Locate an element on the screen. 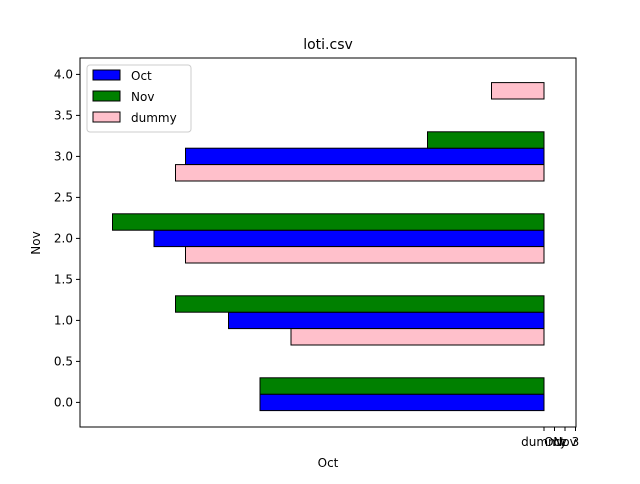 The image size is (640, 484). x-tick-label: dummy is located at coordinates (544, 442).